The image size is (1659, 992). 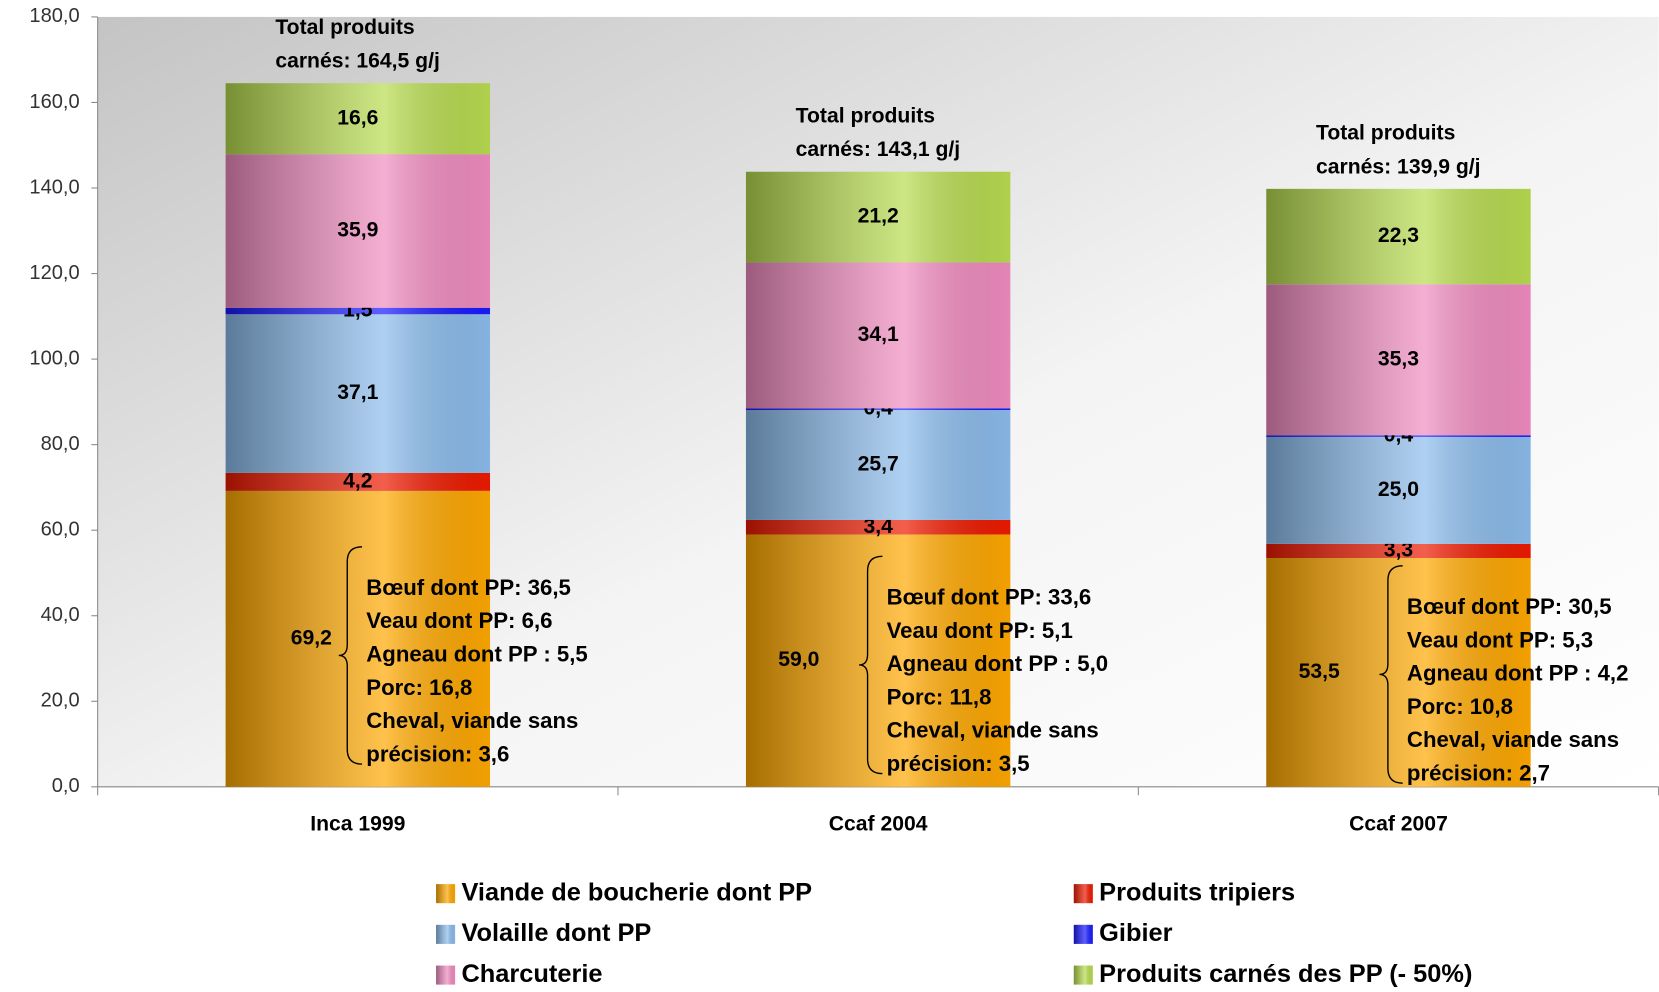 What do you see at coordinates (60, 701) in the screenshot?
I see `y-tick-label: 20,0` at bounding box center [60, 701].